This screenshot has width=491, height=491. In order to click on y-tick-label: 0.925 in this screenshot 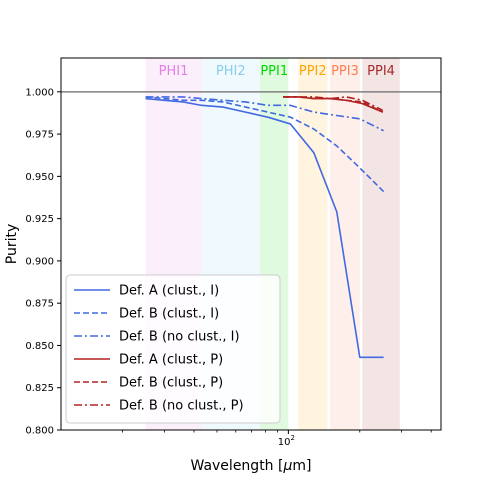, I will do `click(39, 219)`.